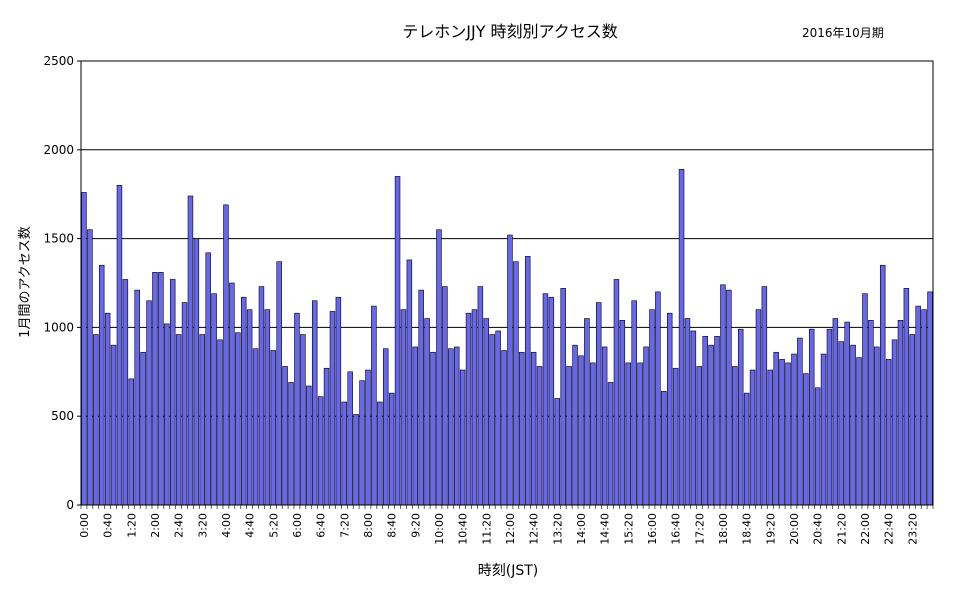 This screenshot has height=593, width=967. Describe the element at coordinates (889, 529) in the screenshot. I see `x-tick-label: 22:40` at that location.